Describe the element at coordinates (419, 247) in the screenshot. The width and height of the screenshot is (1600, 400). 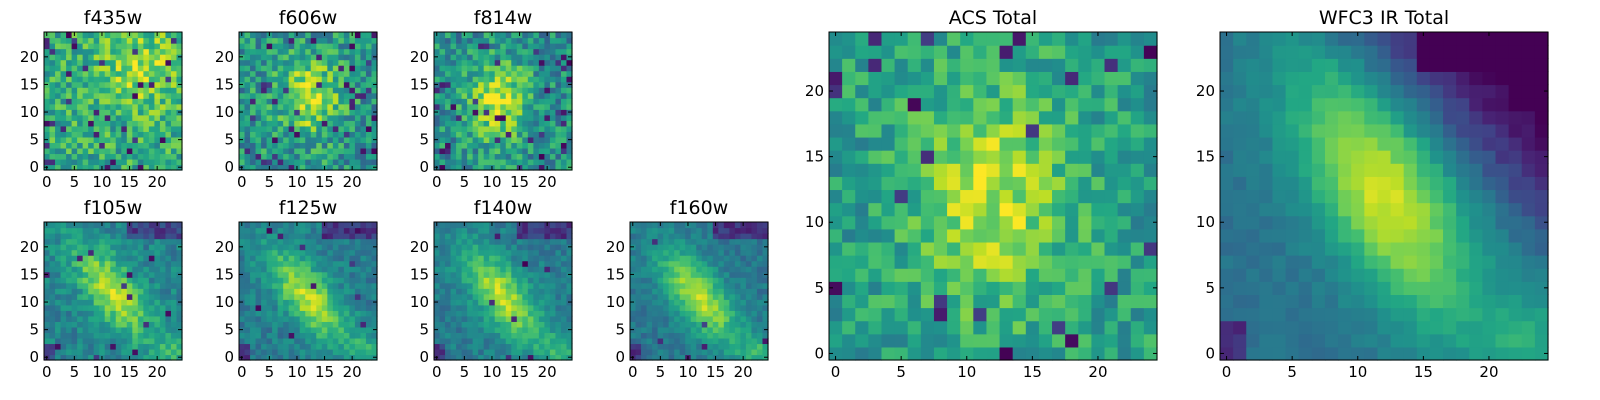
I see `y-tick-label: 20` at that location.